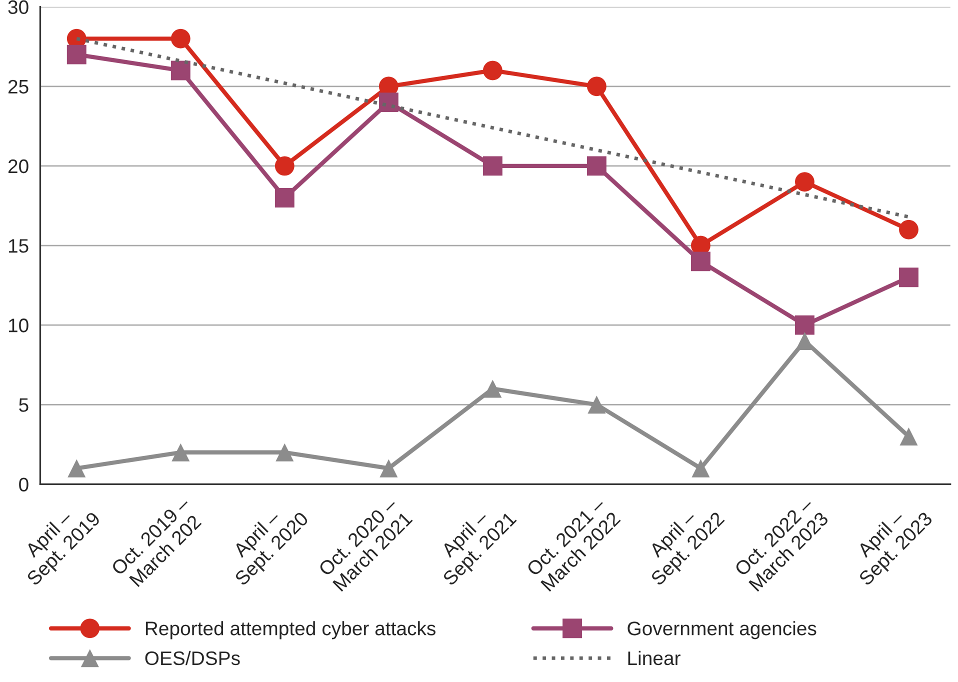  What do you see at coordinates (18, 246) in the screenshot?
I see `y-tick-label: 15` at bounding box center [18, 246].